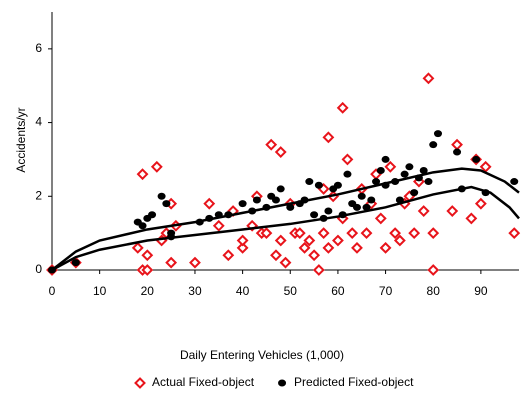 The width and height of the screenshot is (521, 402). What do you see at coordinates (52, 291) in the screenshot?
I see `x-tick-label: 0` at bounding box center [52, 291].